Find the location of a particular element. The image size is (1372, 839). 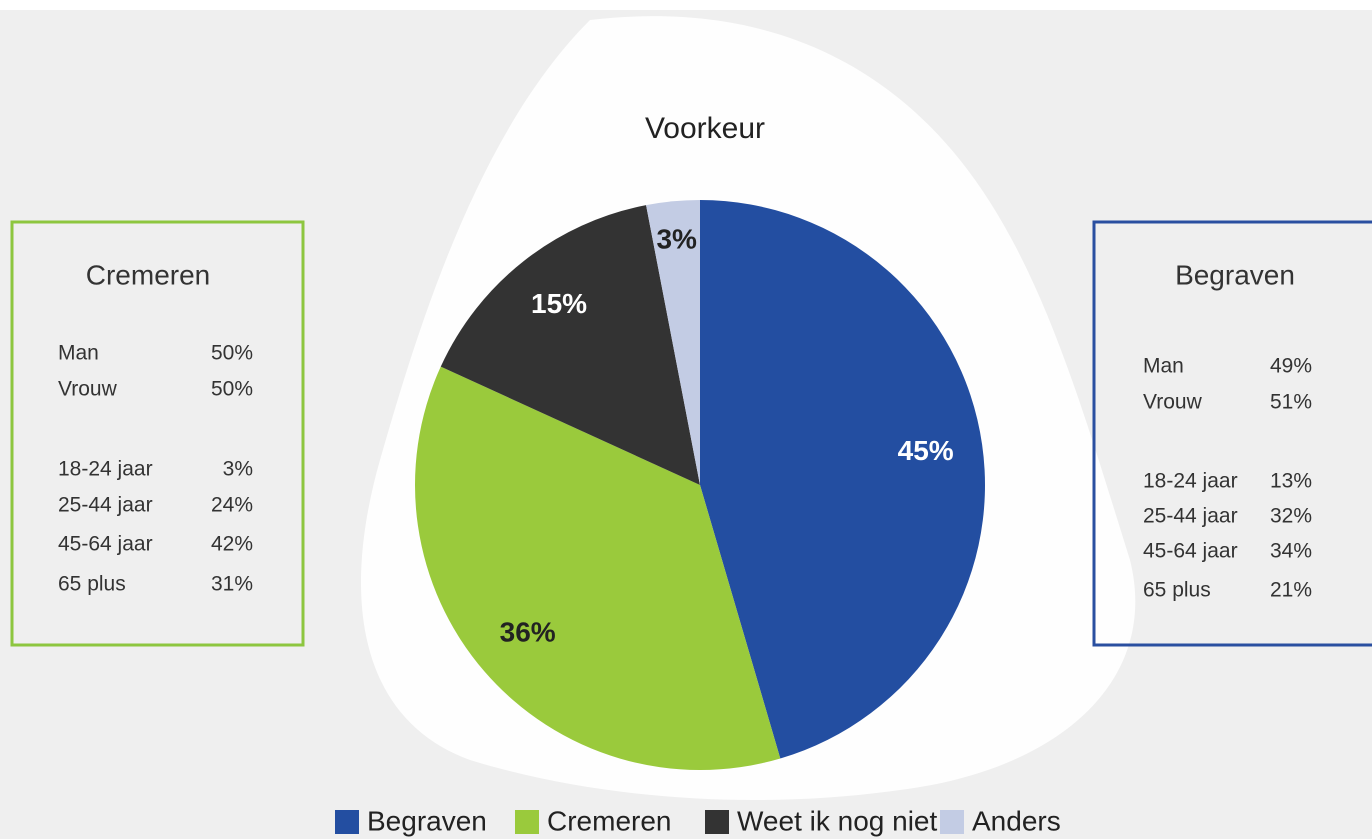

slice-label: 45% is located at coordinates (926, 450).